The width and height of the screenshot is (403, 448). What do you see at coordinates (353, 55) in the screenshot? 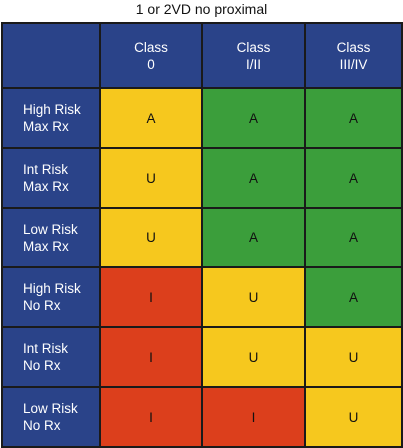
I see `column-header-class-3-4: Class III/IV` at bounding box center [353, 55].